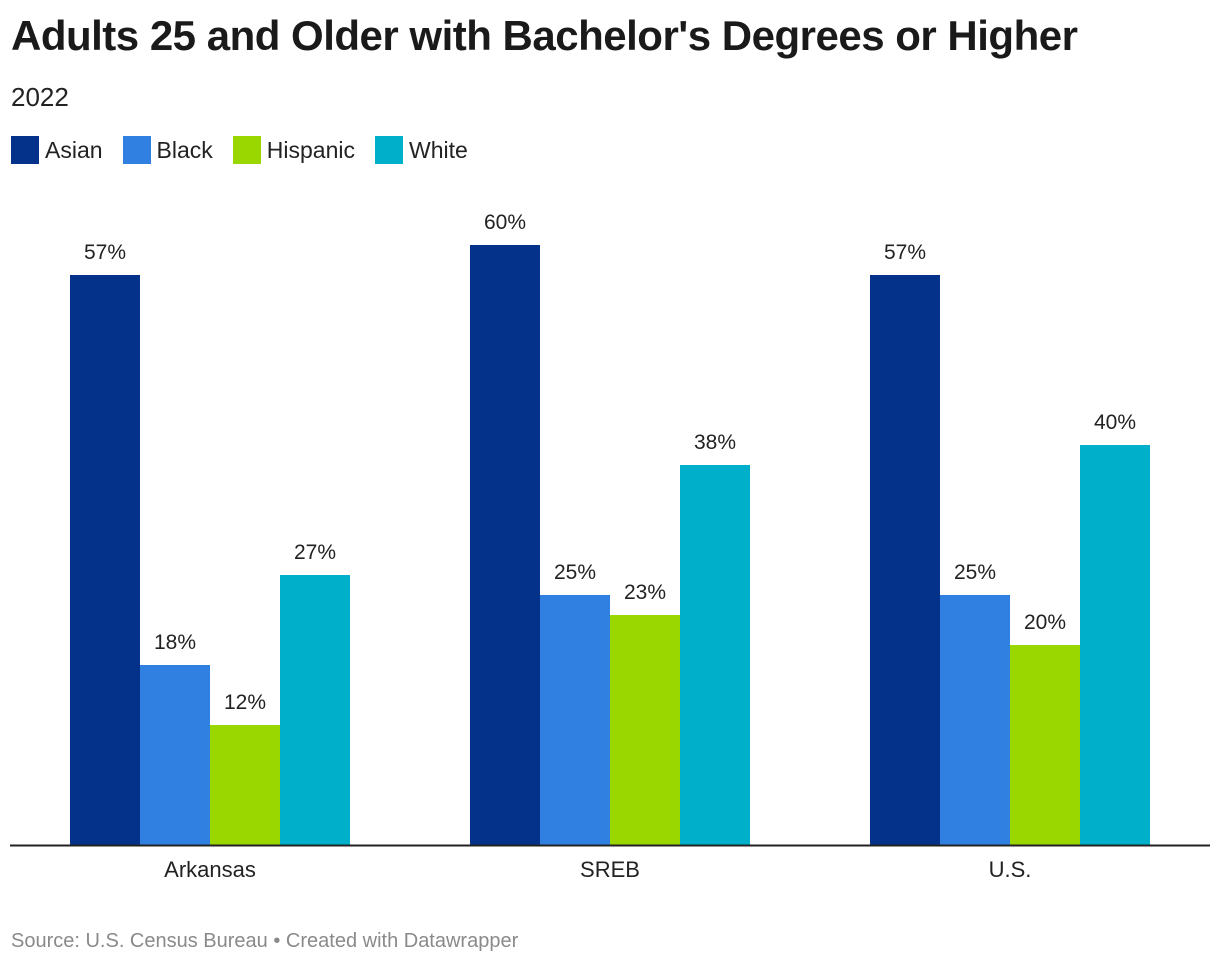  Describe the element at coordinates (645, 592) in the screenshot. I see `data-label-sreb-hispanic: 23%` at that location.